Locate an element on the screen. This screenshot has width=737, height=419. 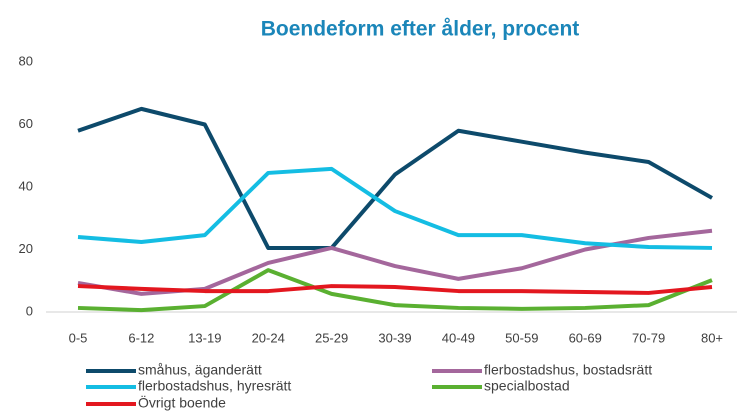
x-tick-label: 70-79 is located at coordinates (648, 337).